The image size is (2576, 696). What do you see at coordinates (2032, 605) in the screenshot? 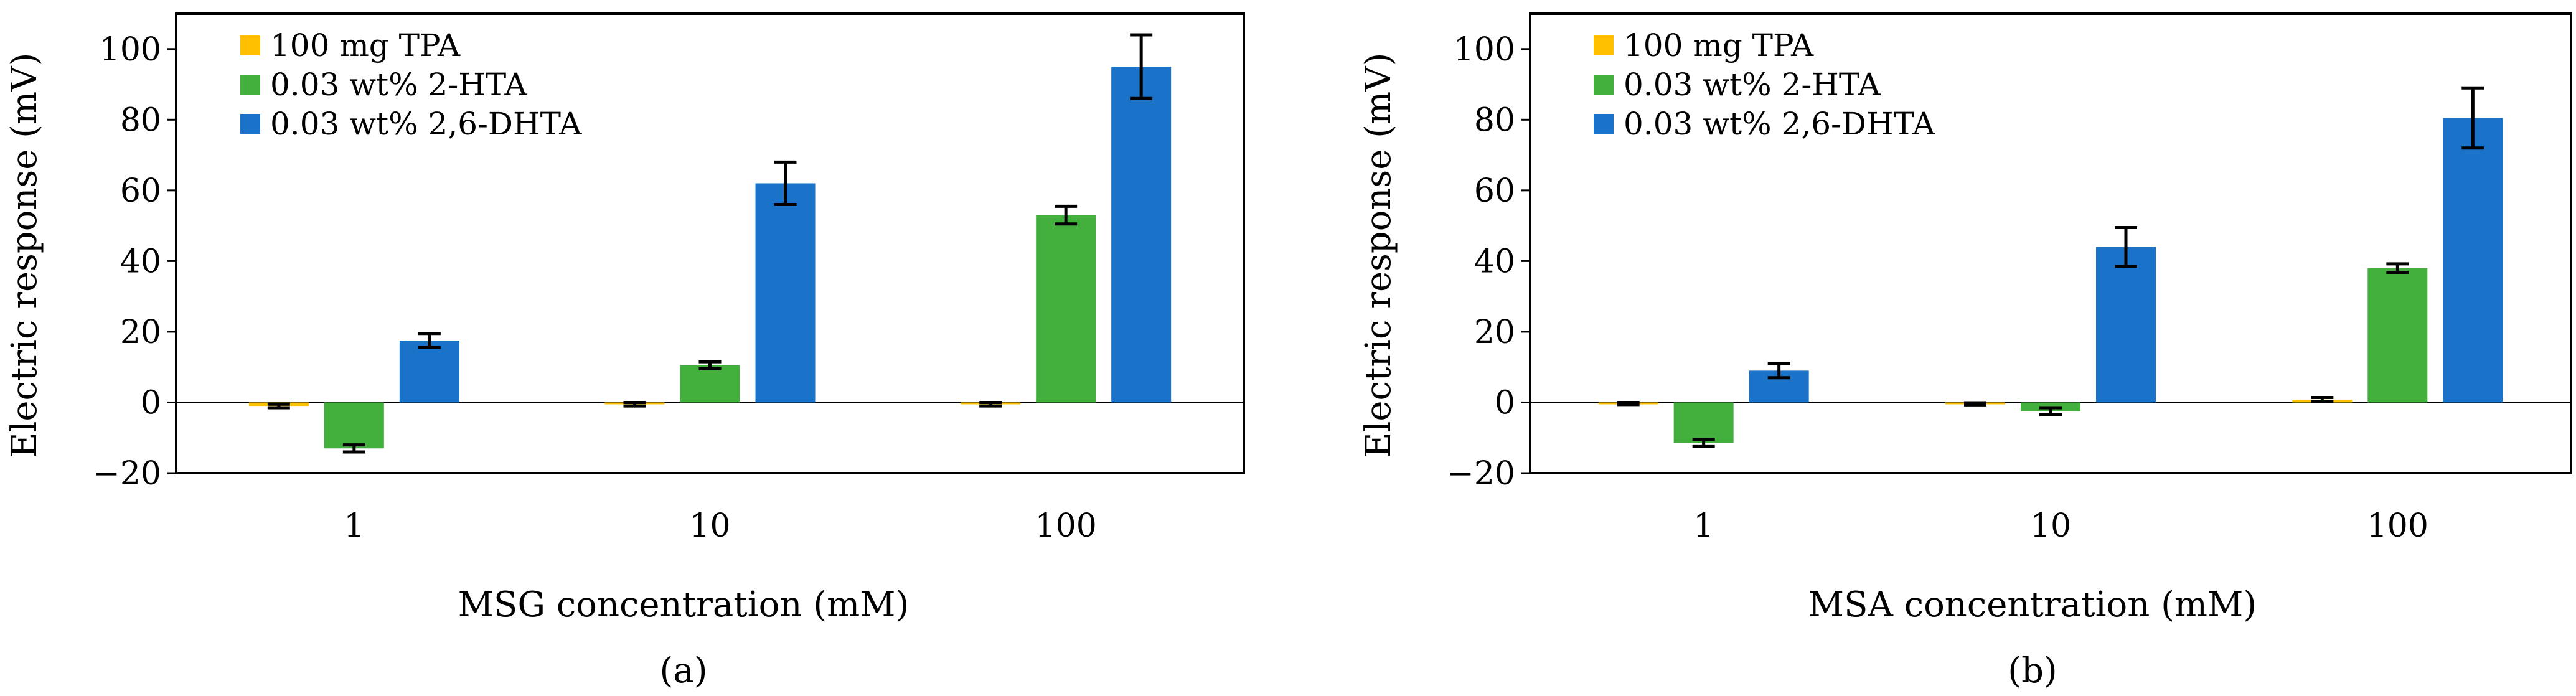
I see `x-axis-title: MSA concentration (mM)` at bounding box center [2032, 605].